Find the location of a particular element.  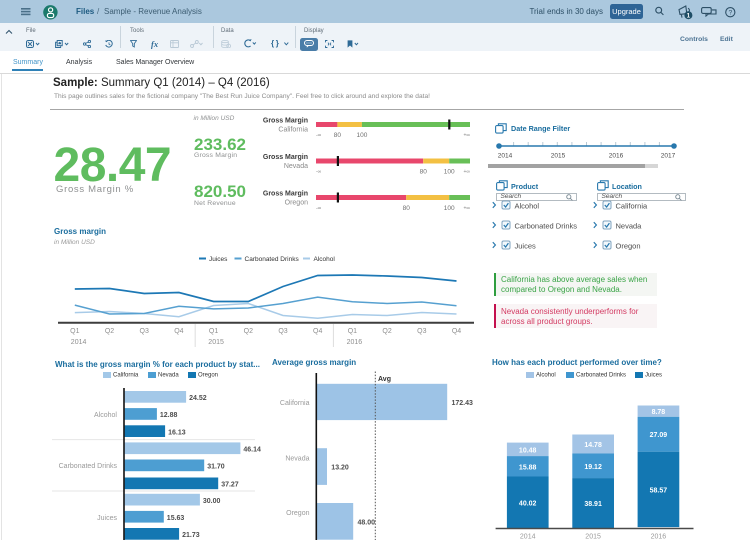

svg-text: 24.52 is located at coordinates (198, 398).